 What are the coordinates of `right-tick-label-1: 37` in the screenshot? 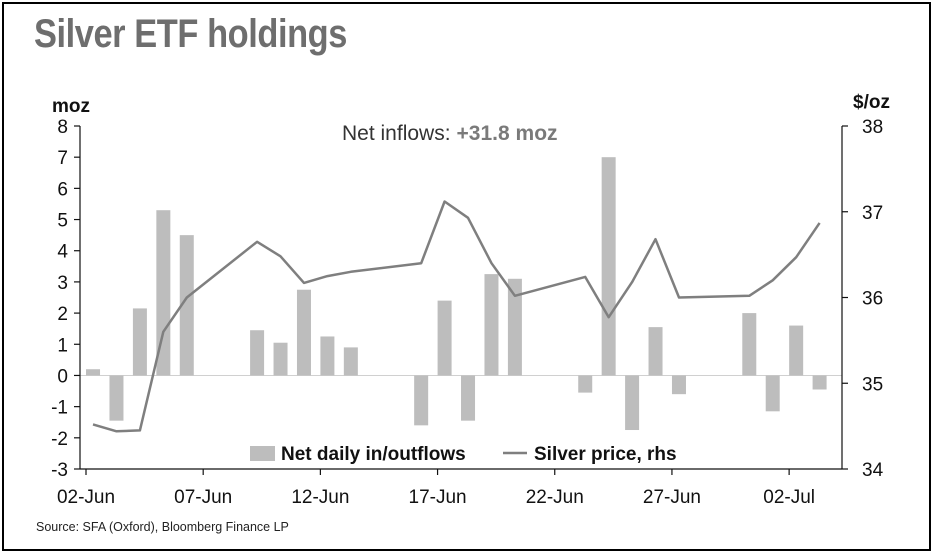 It's located at (872, 213).